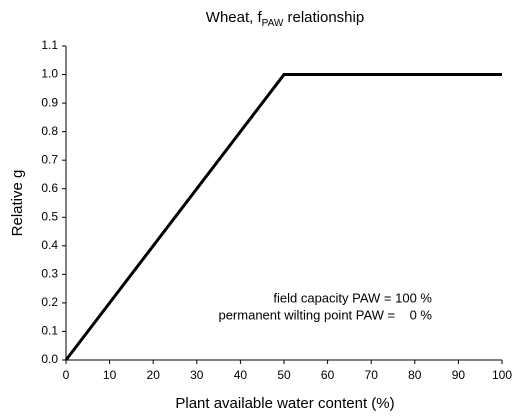 The height and width of the screenshot is (418, 513). Describe the element at coordinates (110, 375) in the screenshot. I see `x-tick-label: 10` at that location.